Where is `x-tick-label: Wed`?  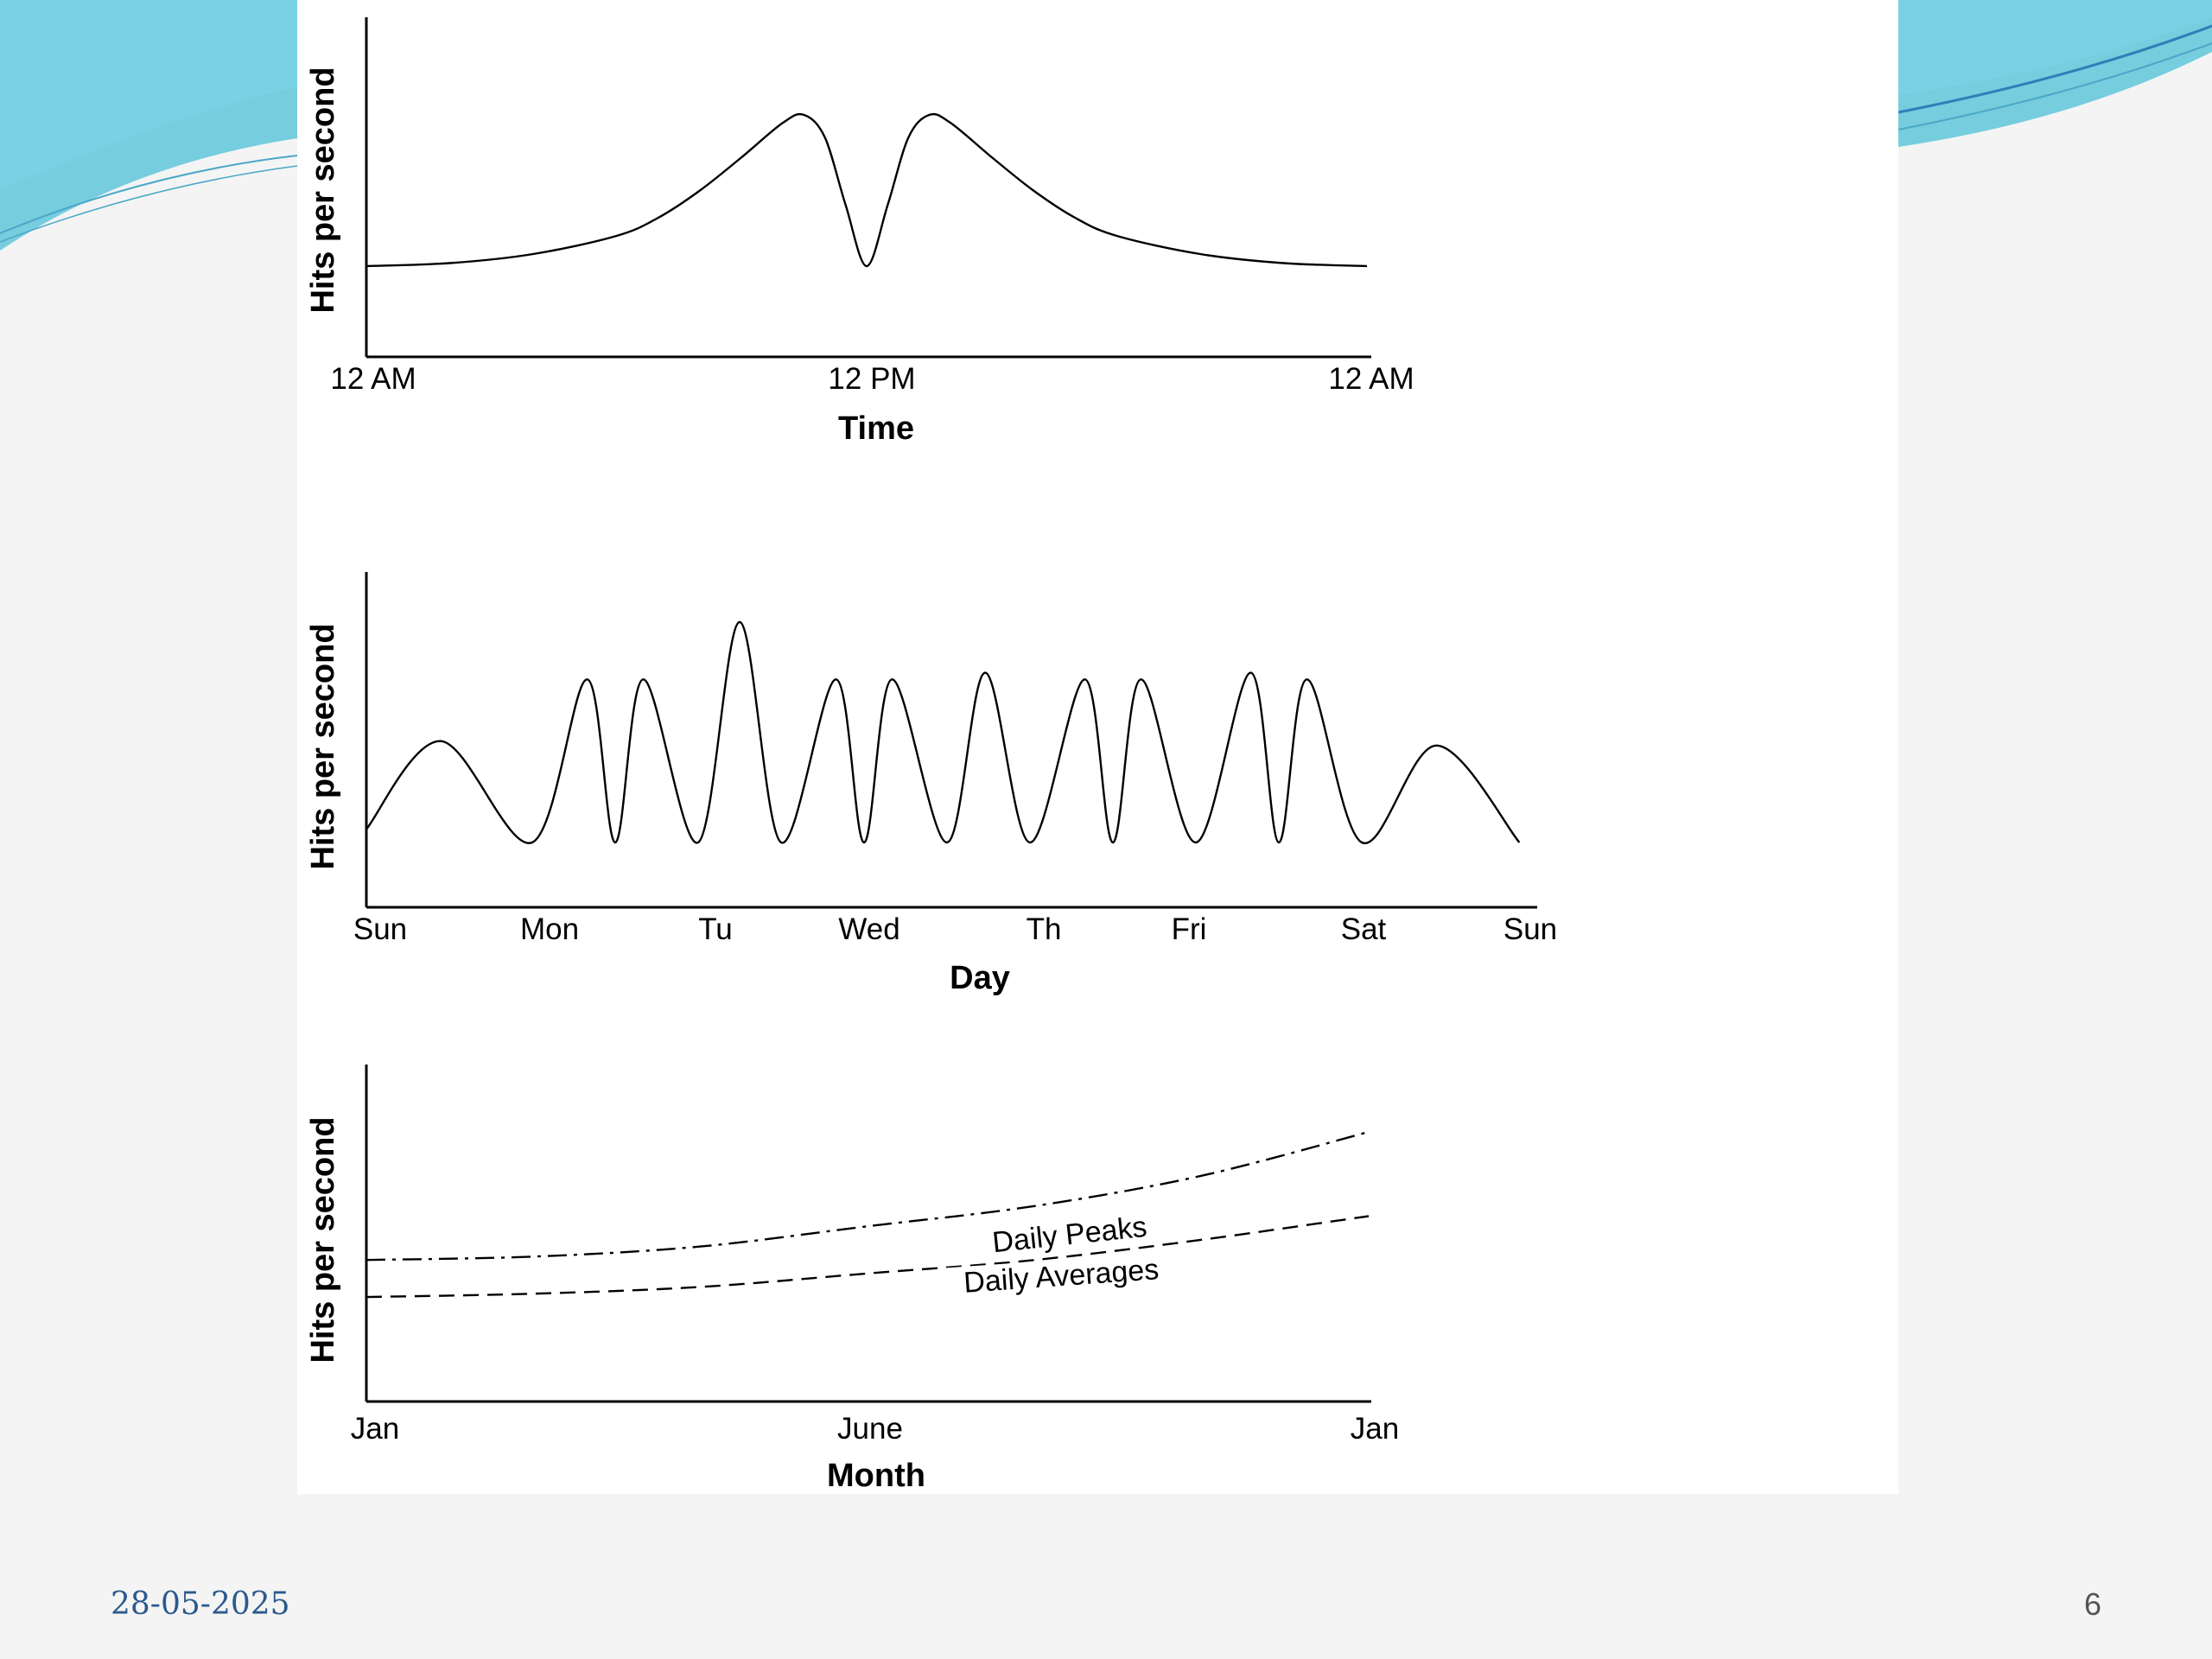 x-tick-label: Wed is located at coordinates (868, 929).